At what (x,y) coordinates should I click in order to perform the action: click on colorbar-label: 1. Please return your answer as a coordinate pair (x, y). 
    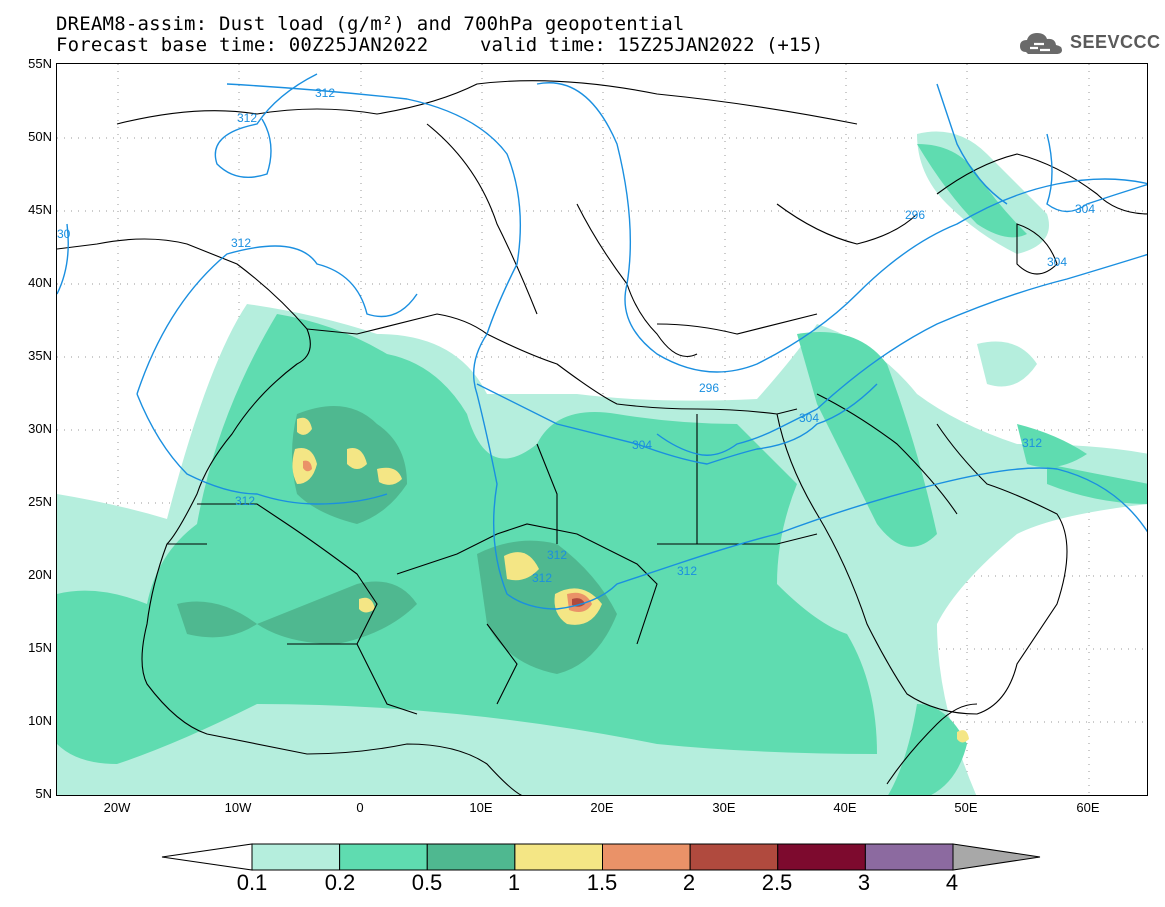
    Looking at the image, I should click on (514, 882).